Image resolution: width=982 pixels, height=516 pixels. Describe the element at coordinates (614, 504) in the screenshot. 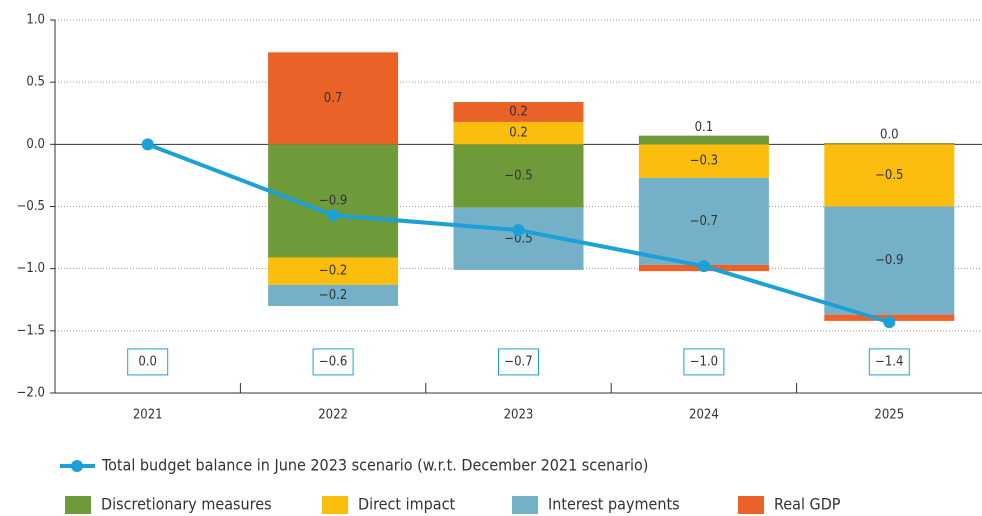

I see `legend-label: Interest payments` at that location.